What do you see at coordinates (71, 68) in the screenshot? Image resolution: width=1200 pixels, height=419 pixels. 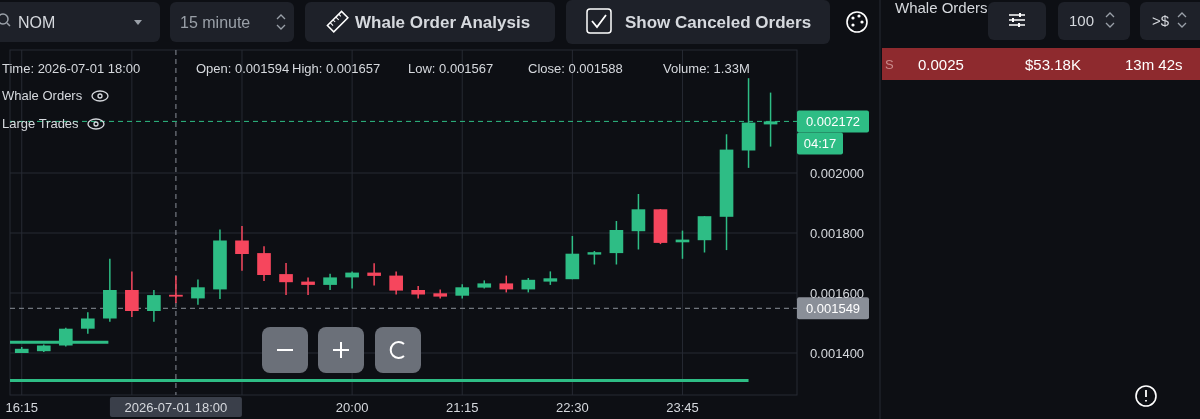 I see `annotation: Time: 2026-07-01 18:00` at bounding box center [71, 68].